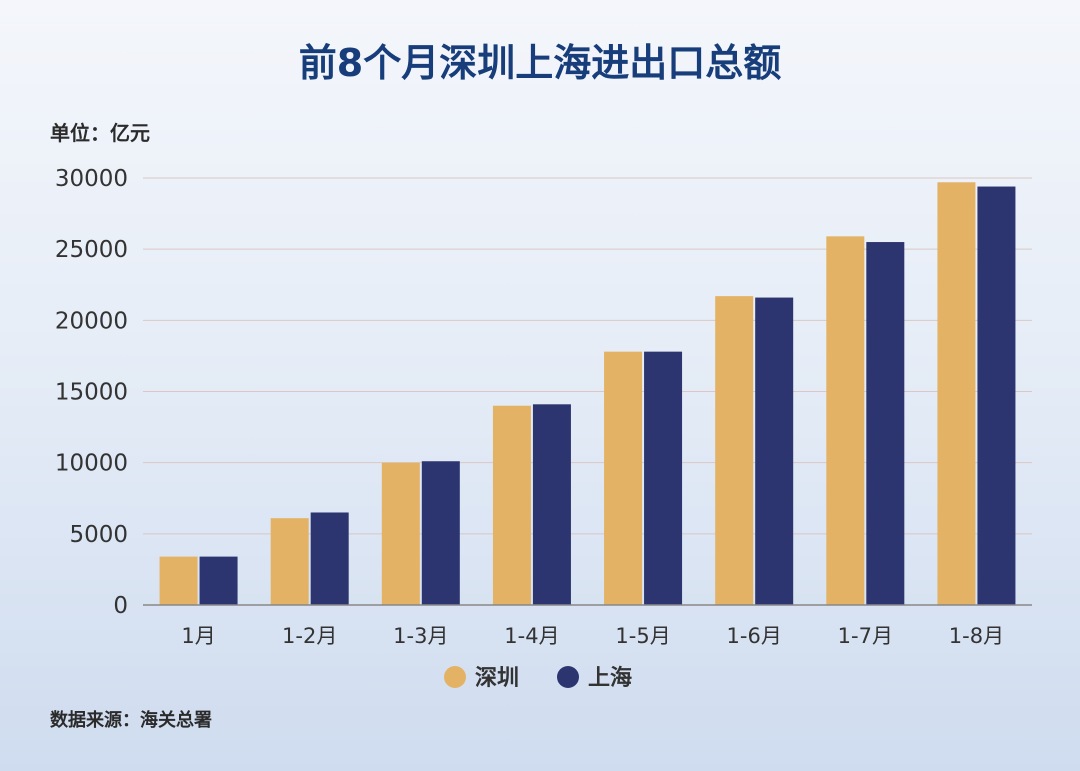 The image size is (1080, 771). Describe the element at coordinates (642, 636) in the screenshot. I see `x-tick-label: 1-5月` at that location.